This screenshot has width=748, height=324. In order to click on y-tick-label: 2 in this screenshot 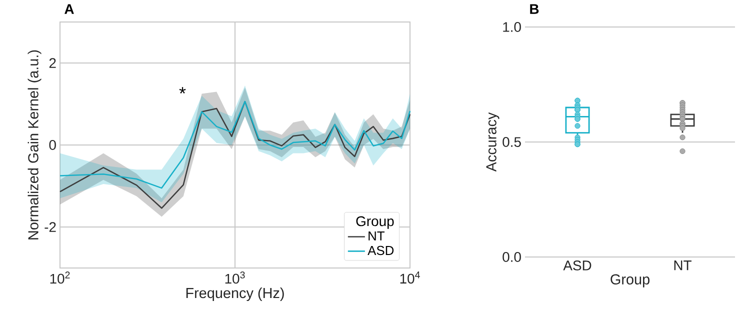, I will do `click(52, 63)`.